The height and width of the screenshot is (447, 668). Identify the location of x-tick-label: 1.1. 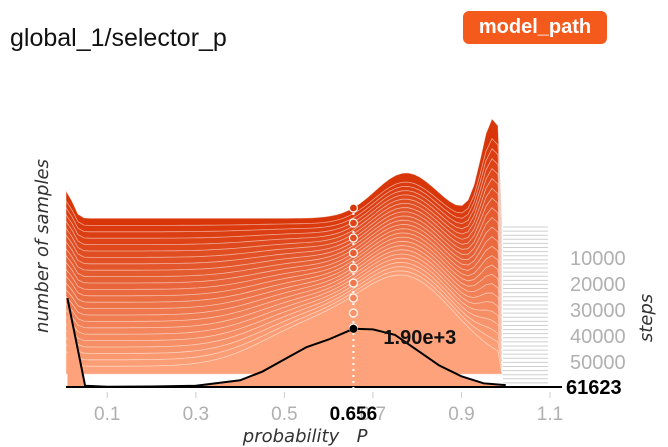
(550, 414).